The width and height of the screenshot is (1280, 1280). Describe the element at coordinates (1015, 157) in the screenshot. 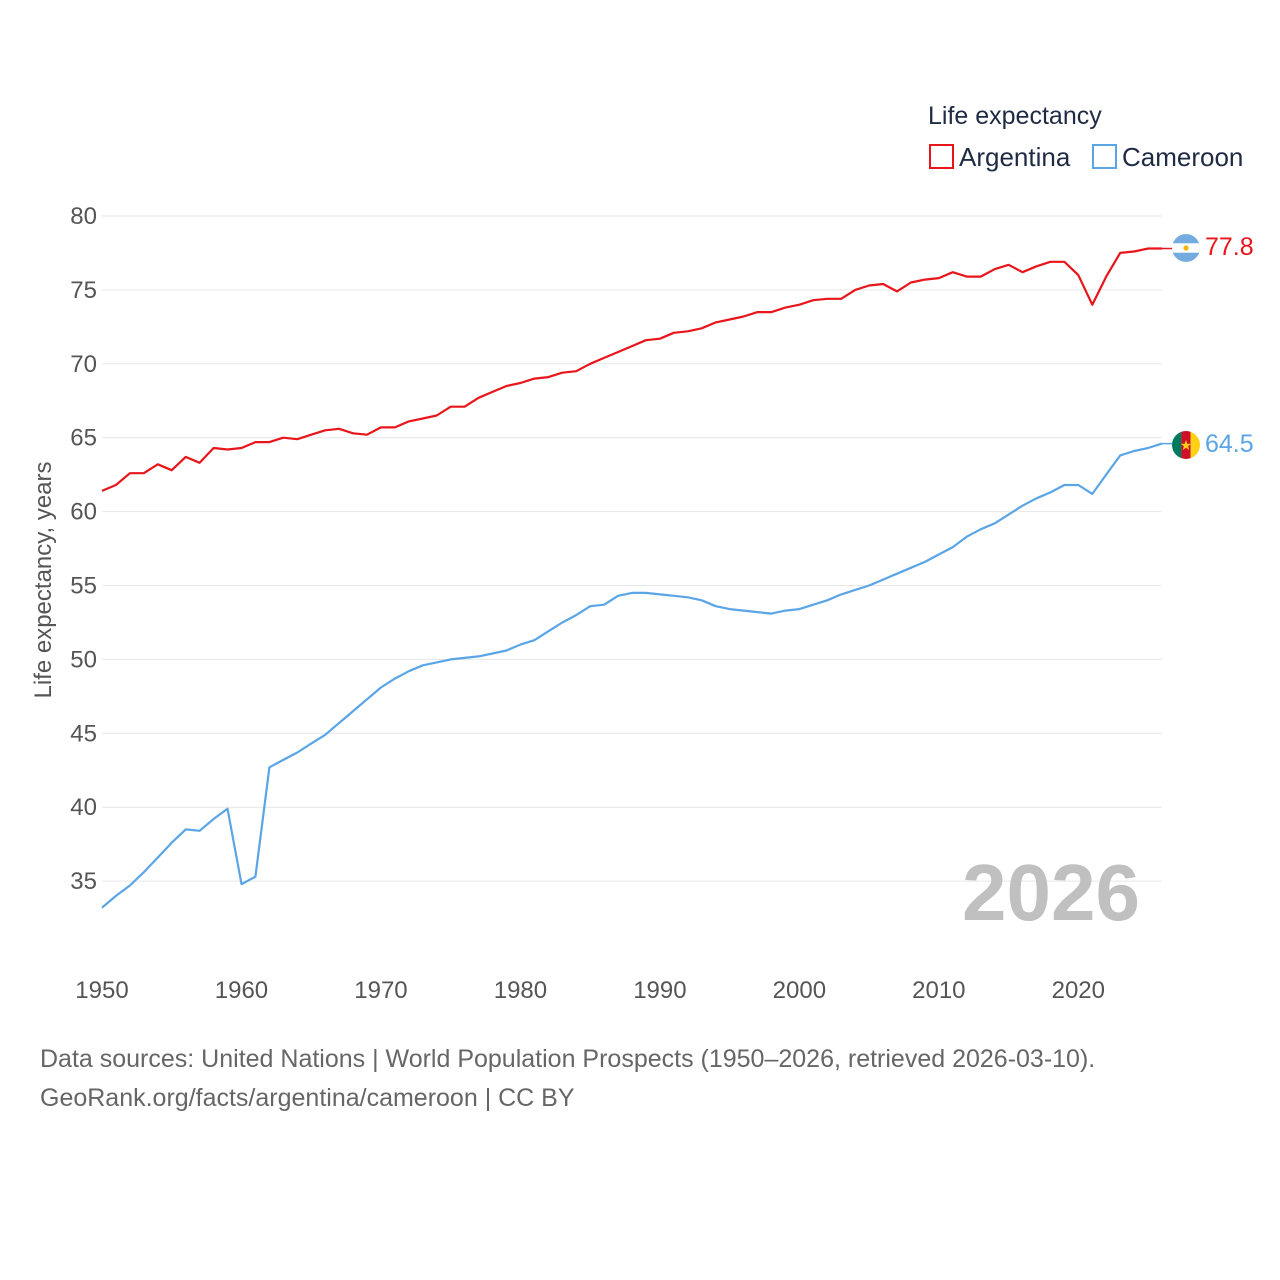

I see `legend-label-argentina: Argentina` at that location.